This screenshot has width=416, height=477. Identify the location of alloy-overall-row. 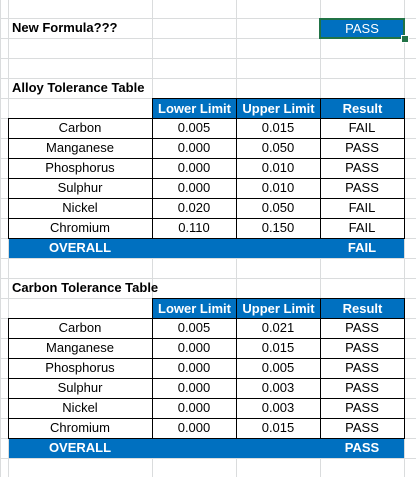
(206, 248).